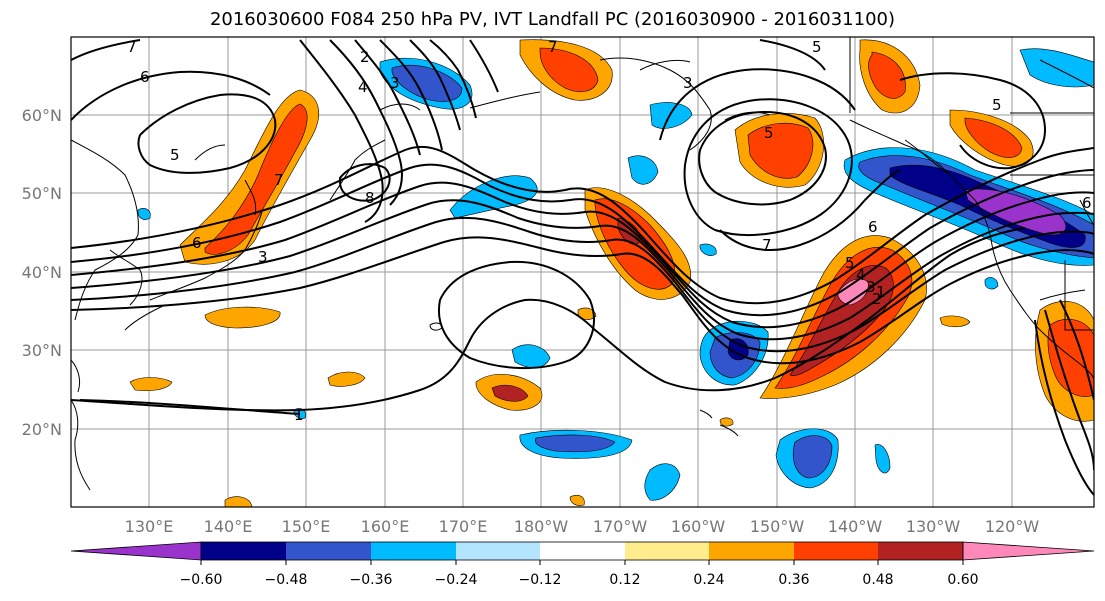 The image size is (1105, 601). Describe the element at coordinates (385, 526) in the screenshot. I see `lon-label: 160°E` at that location.